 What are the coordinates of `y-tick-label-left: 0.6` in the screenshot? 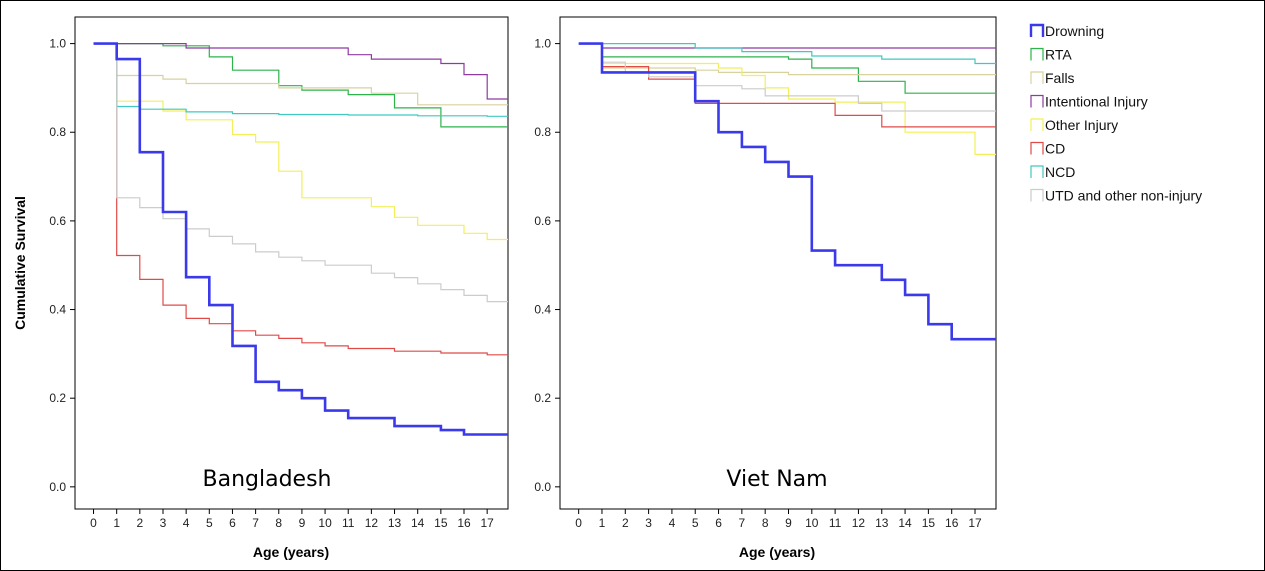 It's located at (57, 221).